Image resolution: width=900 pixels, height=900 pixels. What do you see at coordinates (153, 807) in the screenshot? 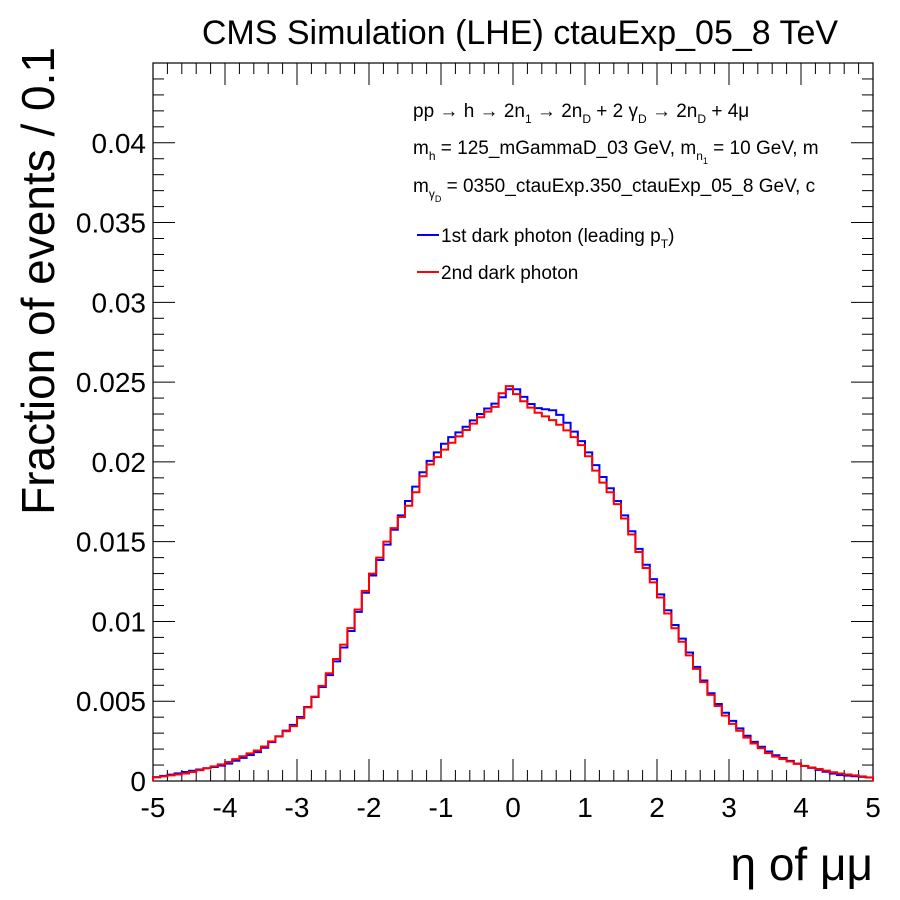
I see `x-tick-label: -5` at bounding box center [153, 807].